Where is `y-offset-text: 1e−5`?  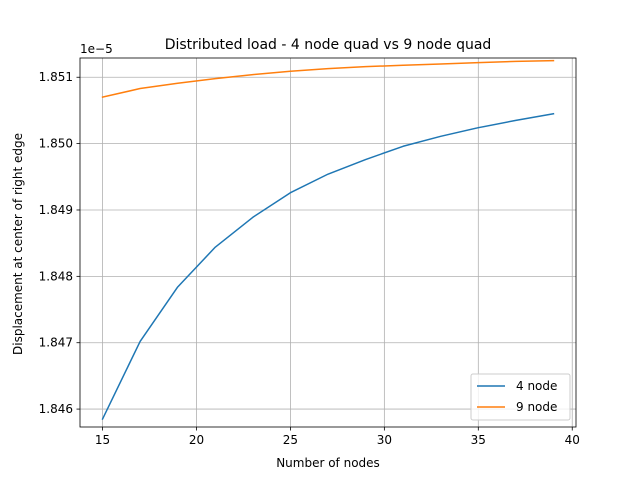
y-offset-text: 1e−5 is located at coordinates (96, 49).